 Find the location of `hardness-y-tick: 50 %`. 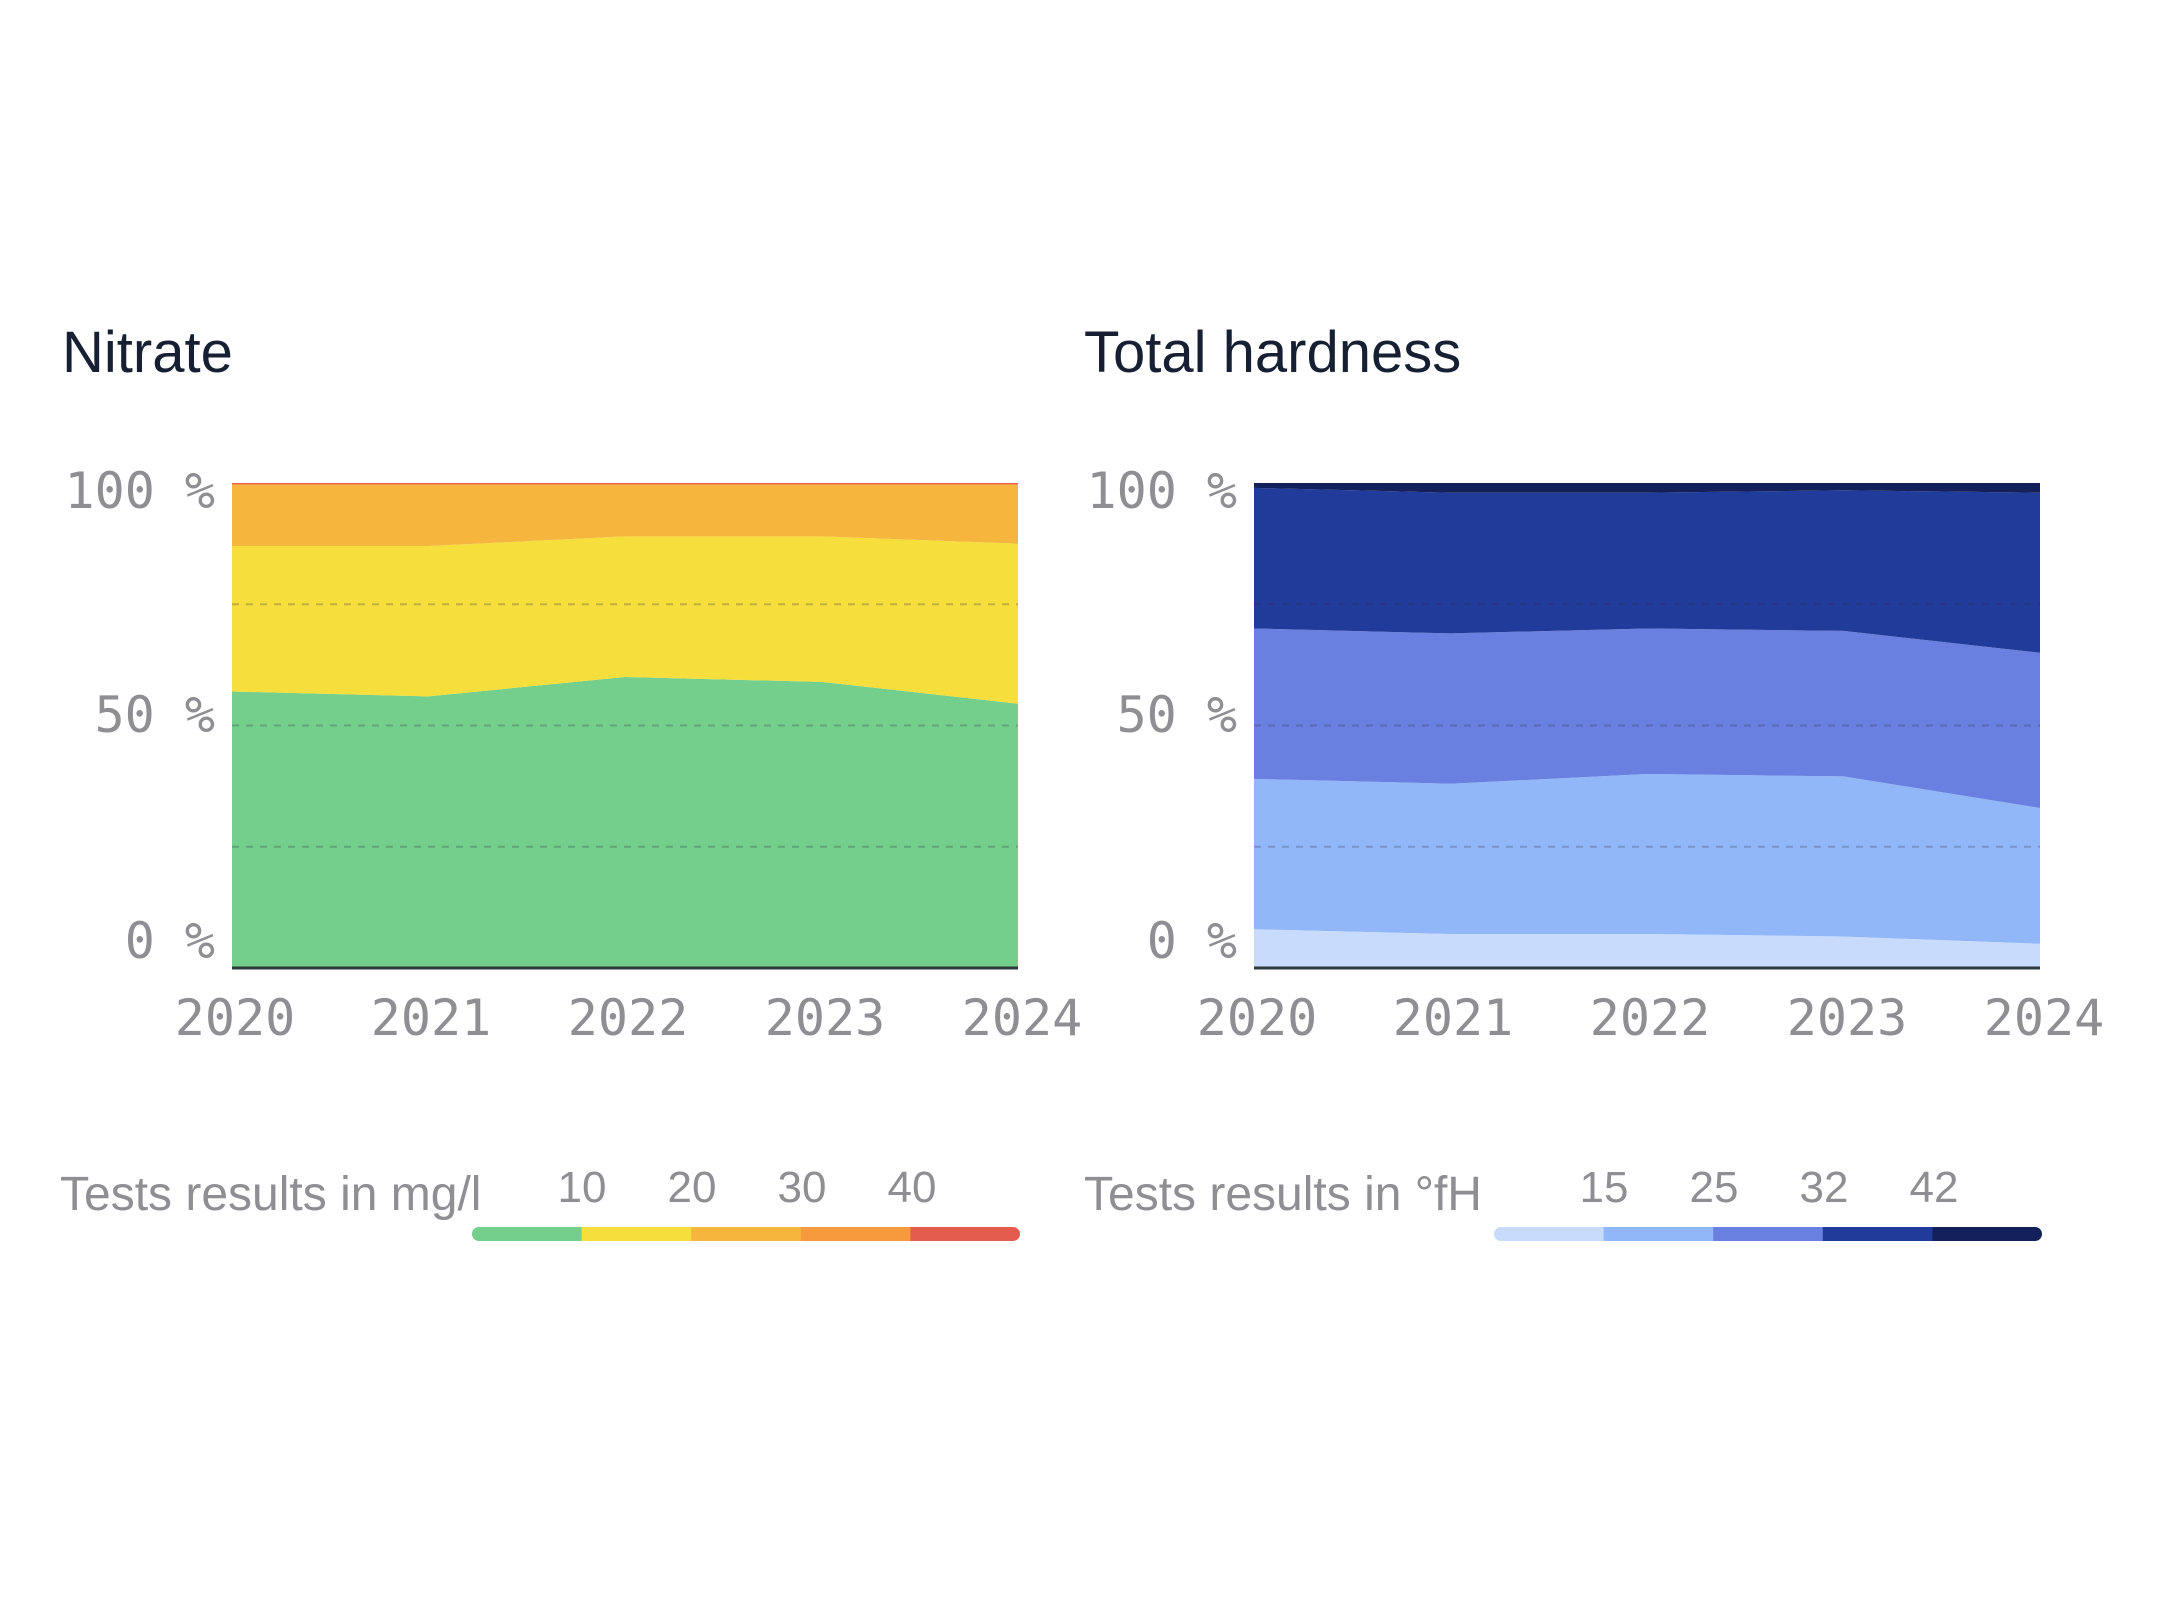

hardness-y-tick: 50 % is located at coordinates (1177, 715).